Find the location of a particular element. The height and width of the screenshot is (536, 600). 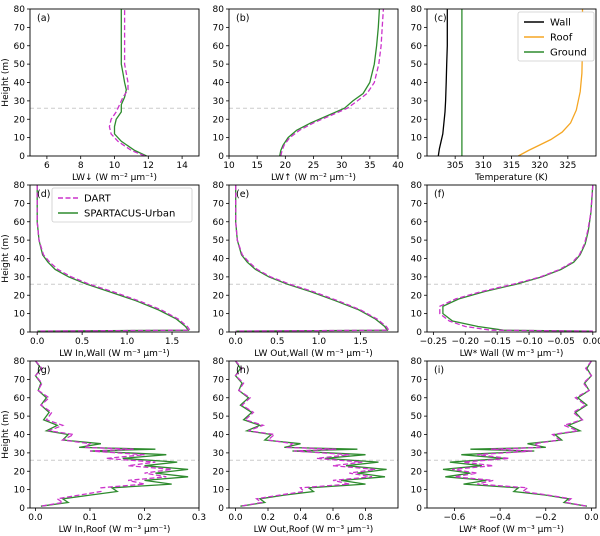

x-tick-label: −0.20 is located at coordinates (465, 342).